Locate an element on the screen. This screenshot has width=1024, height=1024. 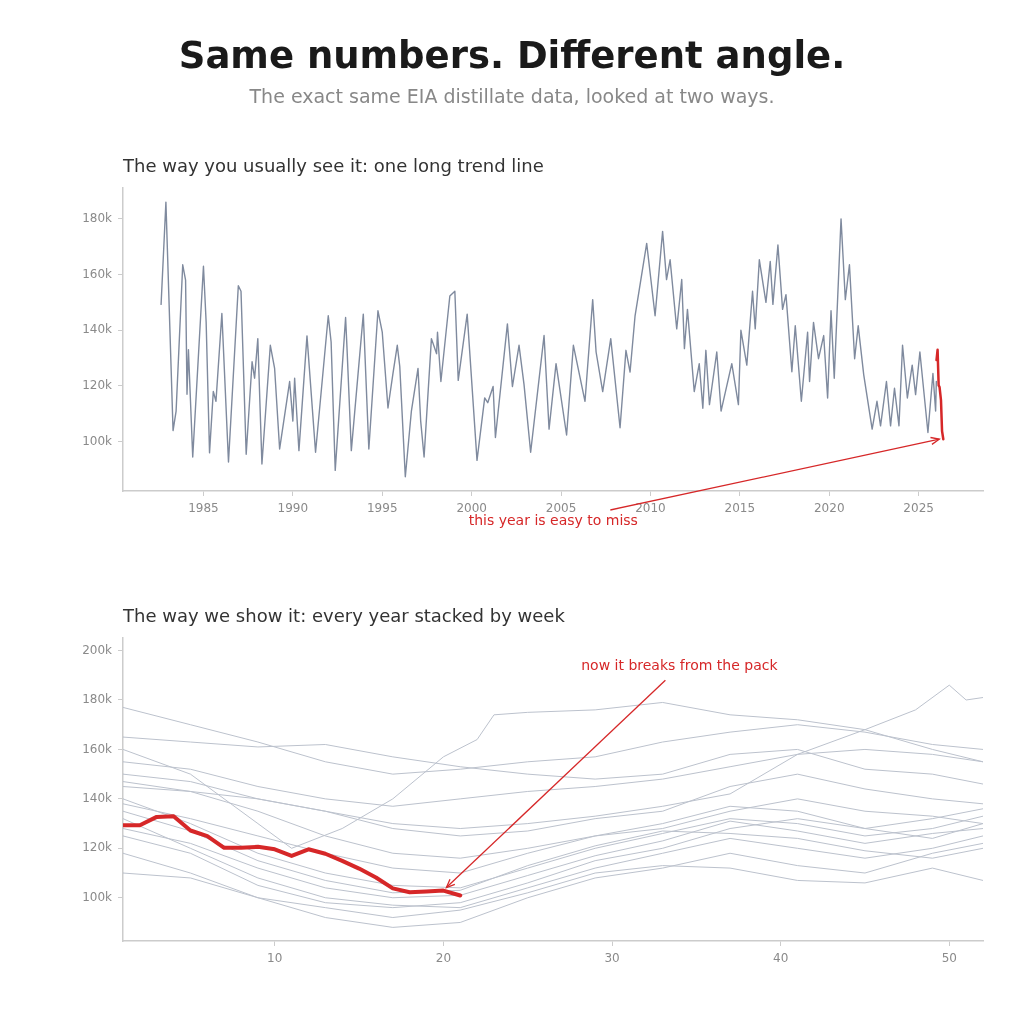
x-tick-label: 1985 is located at coordinates (203, 508).